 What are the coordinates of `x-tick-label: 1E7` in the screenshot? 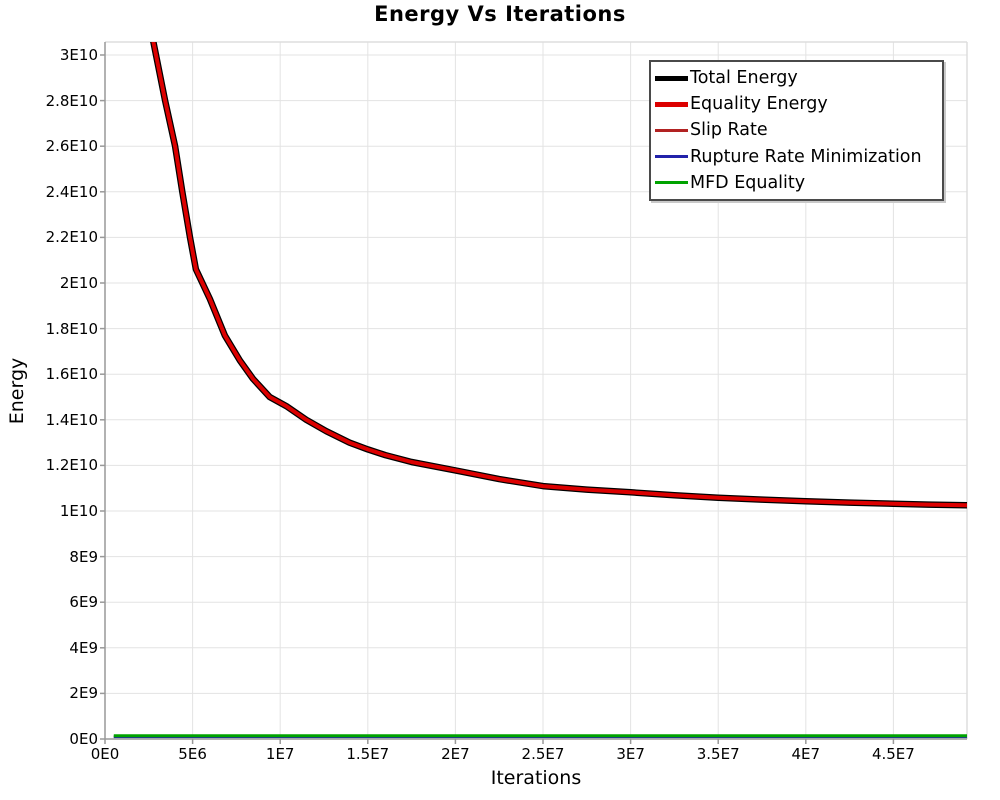 It's located at (280, 754).